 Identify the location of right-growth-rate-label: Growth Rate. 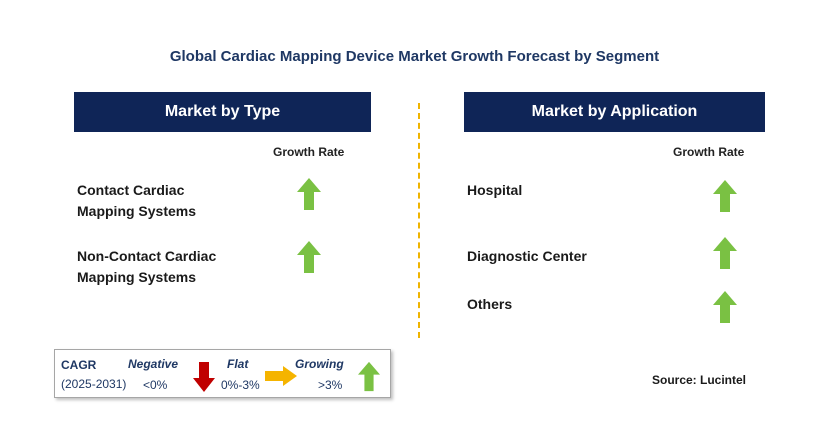
(709, 152).